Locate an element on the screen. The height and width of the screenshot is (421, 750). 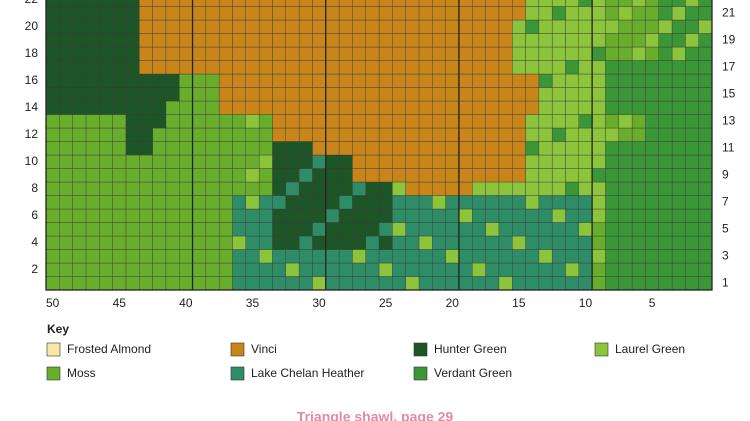
footer: Triangle shawl, page 29 is located at coordinates (375, 415).